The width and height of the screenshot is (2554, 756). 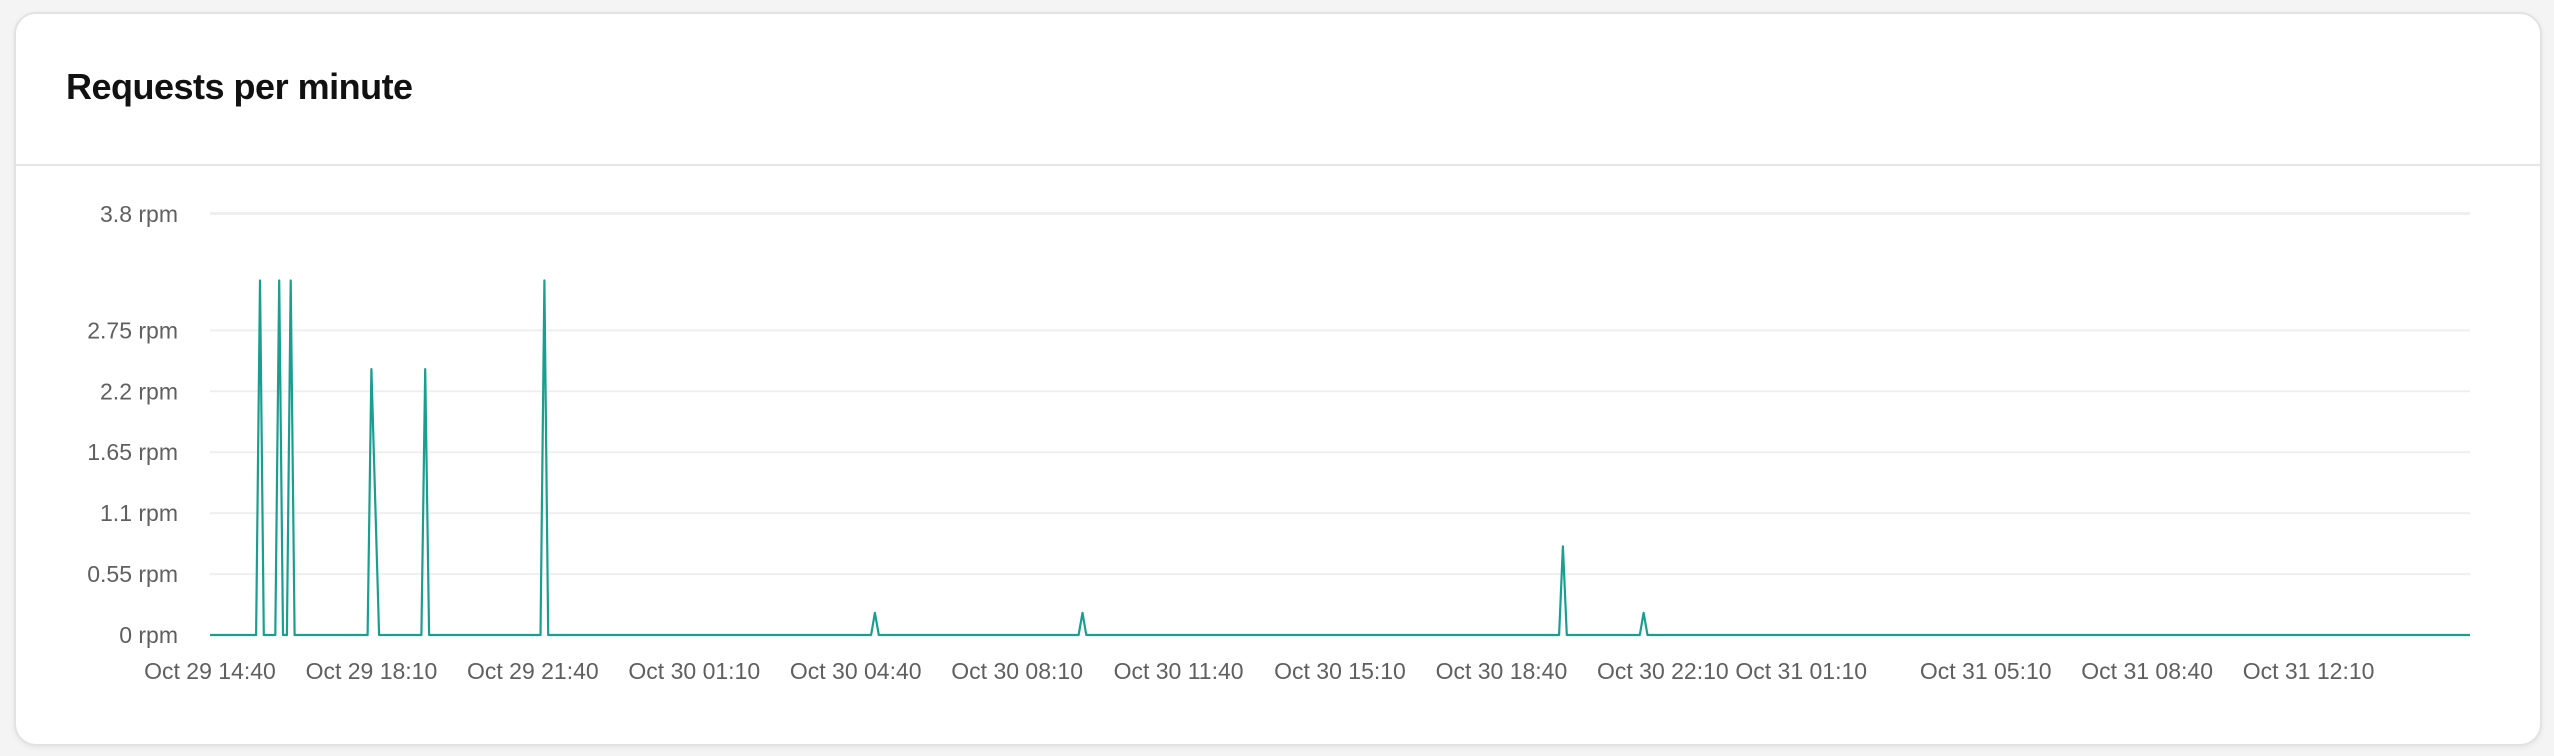 What do you see at coordinates (132, 452) in the screenshot?
I see `y-tick-label: 1.65 rpm` at bounding box center [132, 452].